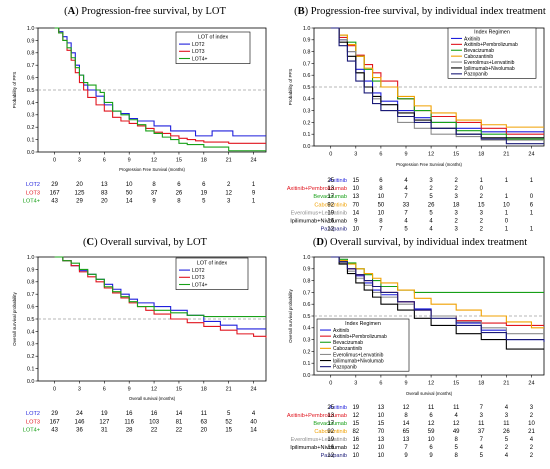 The height and width of the screenshot is (469, 550). Describe the element at coordinates (381, 205) in the screenshot. I see `panel-b-risk-count: 50` at that location.